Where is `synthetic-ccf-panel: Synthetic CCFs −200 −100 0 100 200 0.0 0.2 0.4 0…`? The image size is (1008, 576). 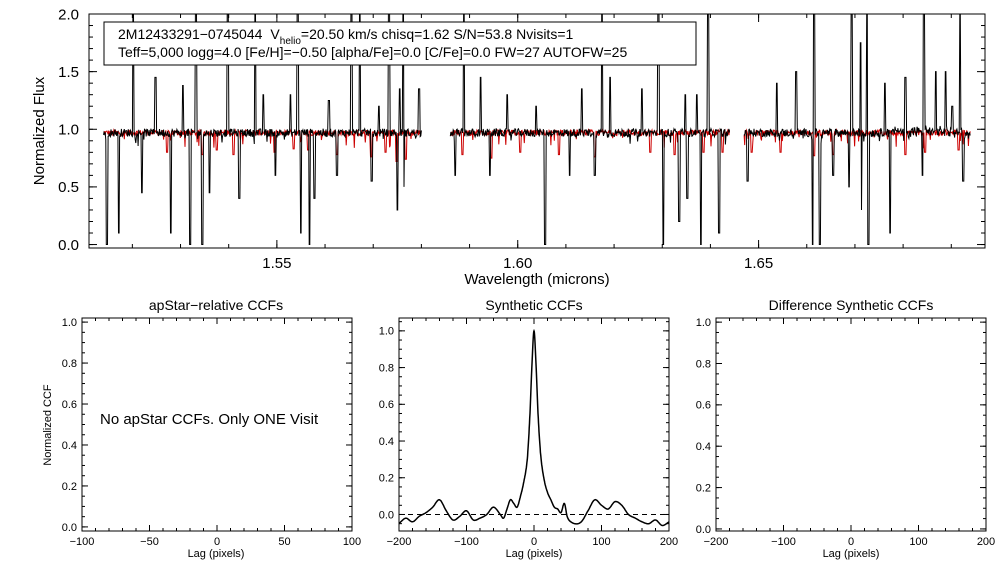
synthetic-ccf-panel: Synthetic CCFs −200 −100 0 100 200 0.0 0.2 0.4 0… is located at coordinates (528, 428).